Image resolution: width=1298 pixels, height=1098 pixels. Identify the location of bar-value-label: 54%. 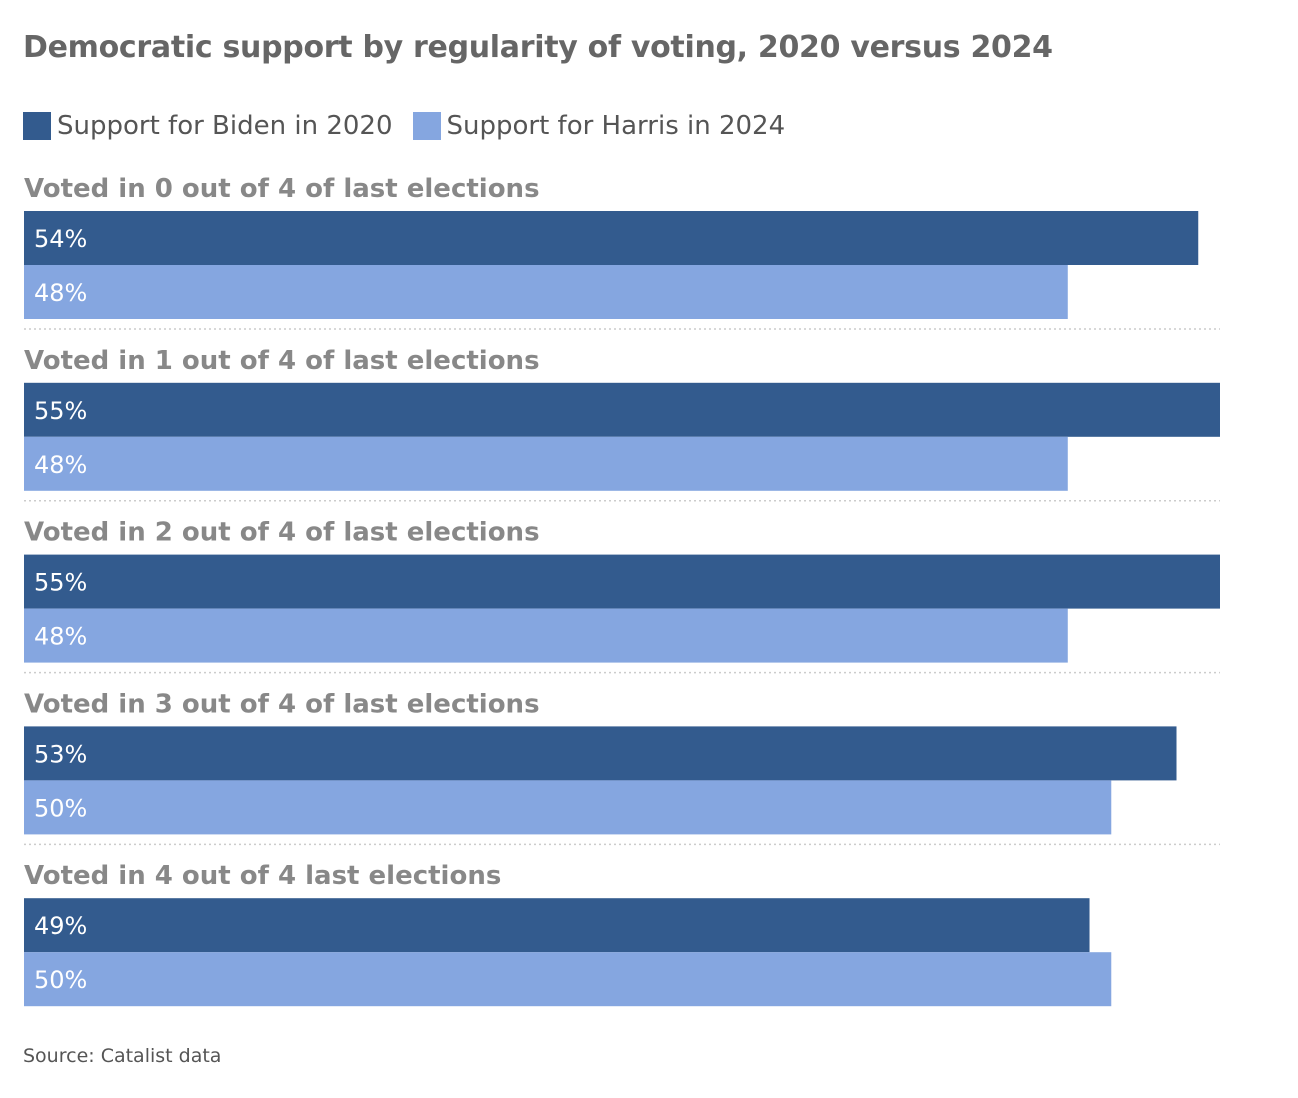
(60, 239).